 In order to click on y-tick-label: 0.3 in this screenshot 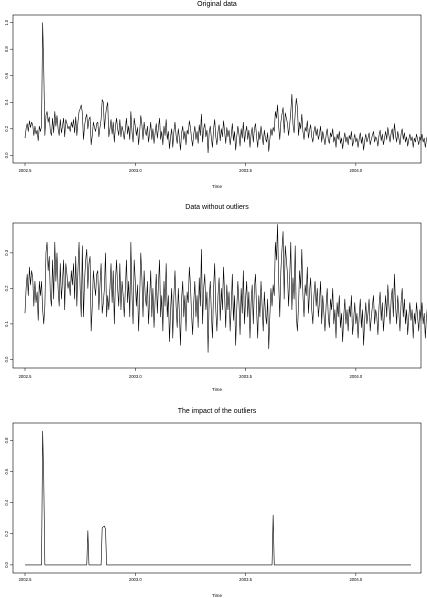, I will do `click(6, 252)`.